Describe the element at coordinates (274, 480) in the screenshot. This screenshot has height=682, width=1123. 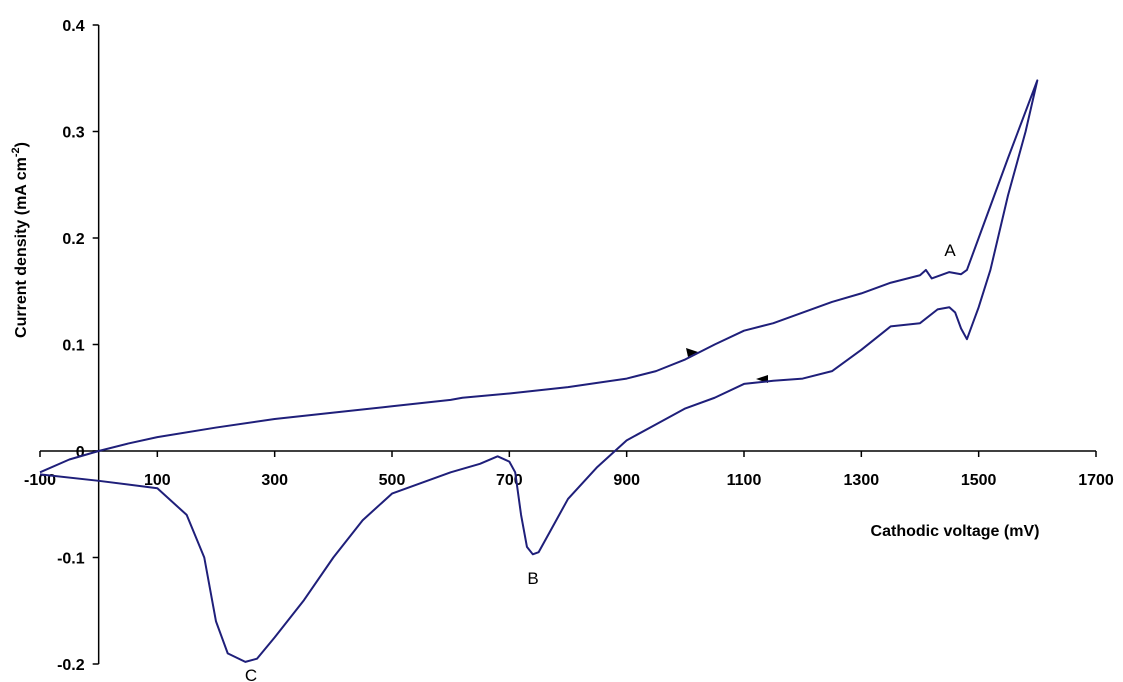
I see `x-tick-label: 300` at that location.